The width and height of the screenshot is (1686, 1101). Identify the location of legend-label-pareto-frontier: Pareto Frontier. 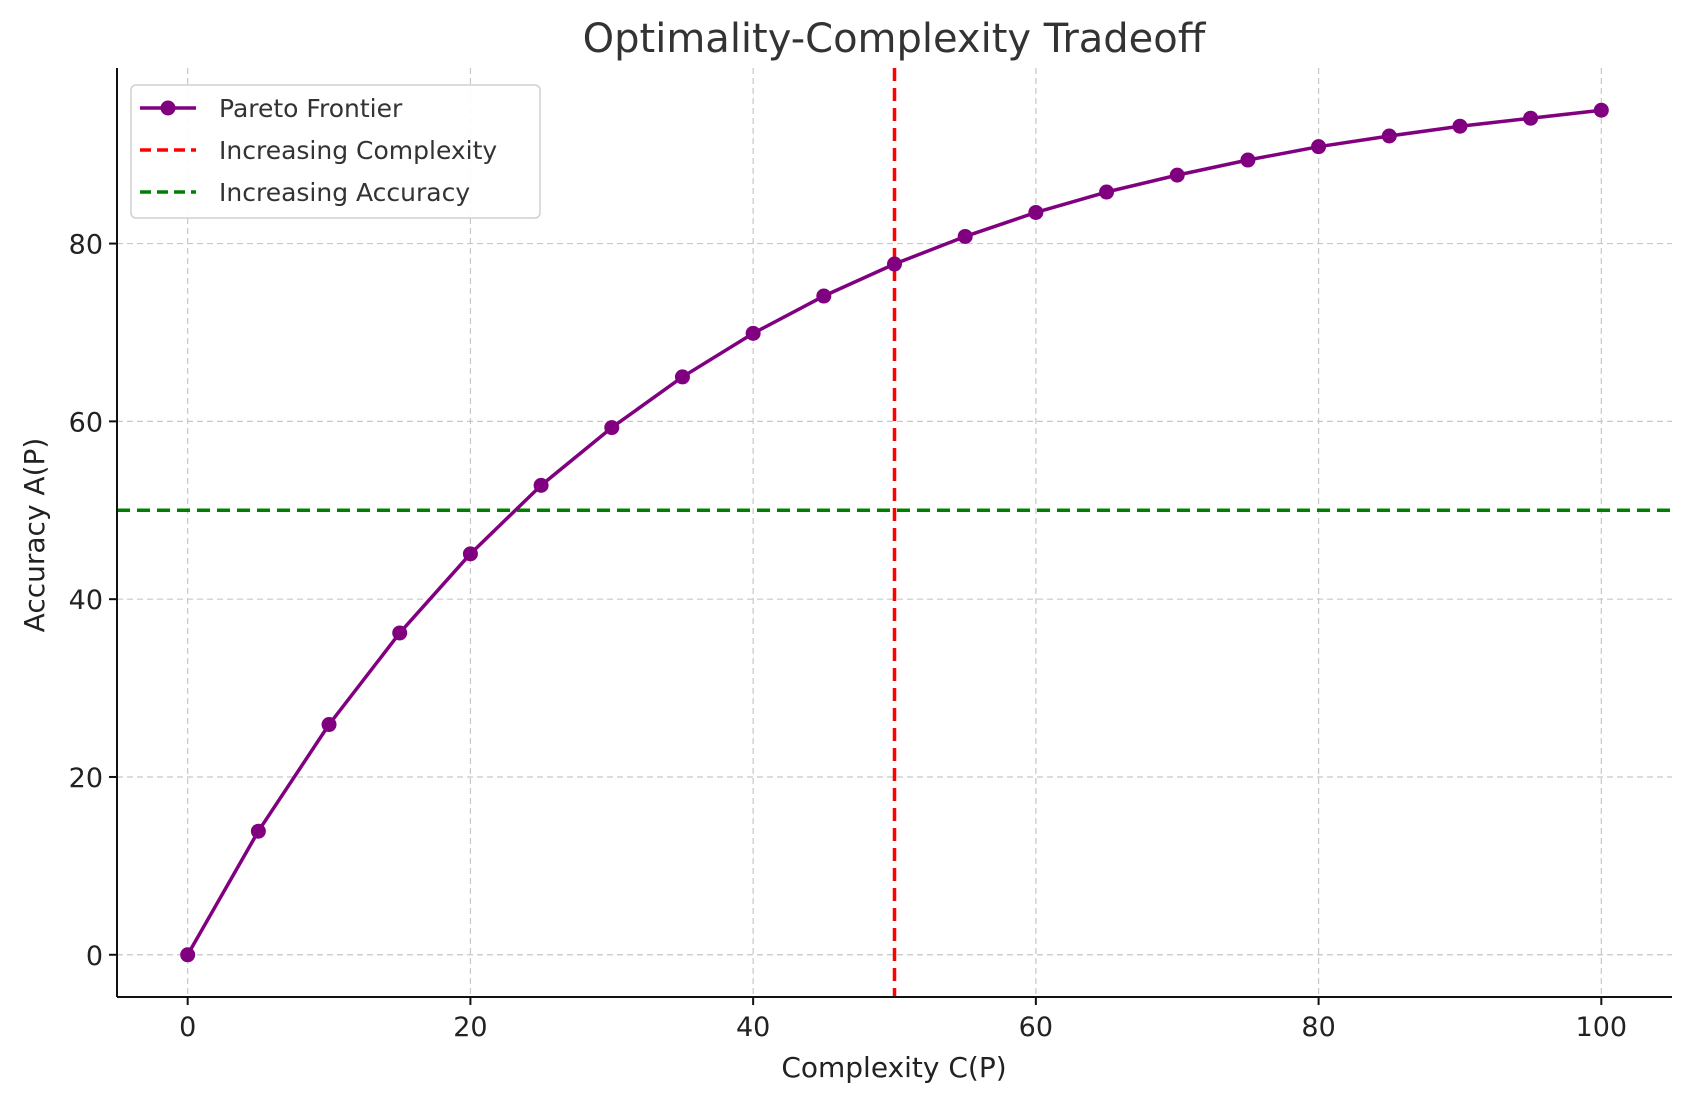
(311, 108).